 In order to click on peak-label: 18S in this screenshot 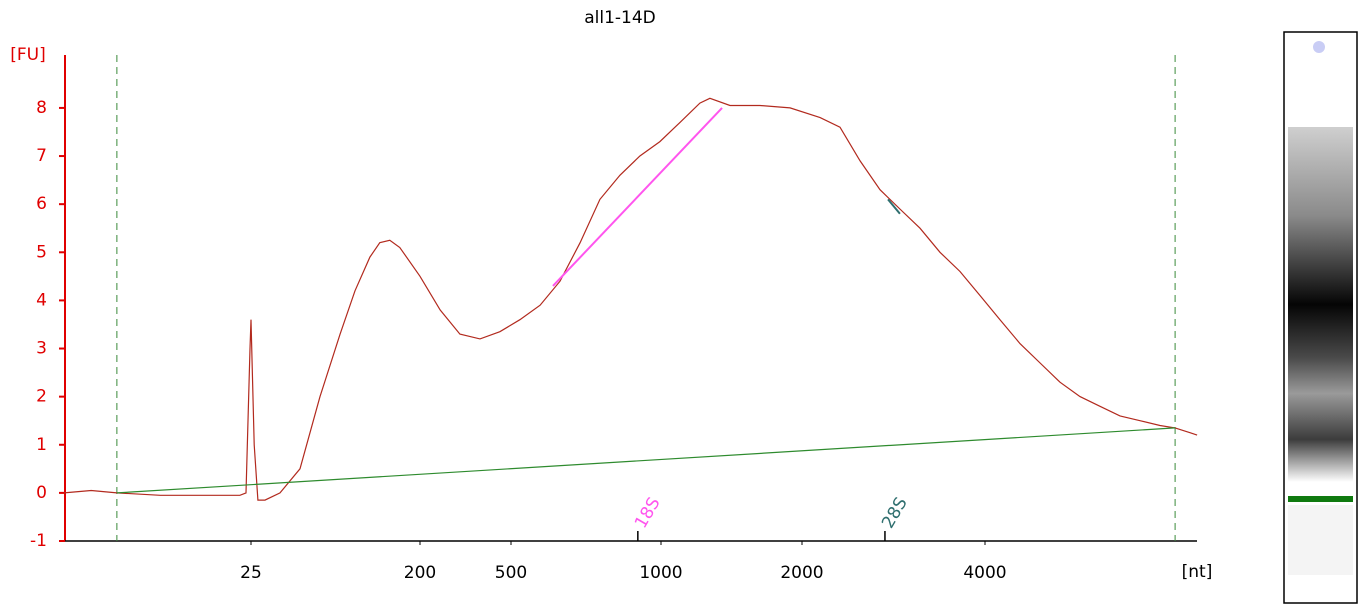, I will do `click(648, 513)`.